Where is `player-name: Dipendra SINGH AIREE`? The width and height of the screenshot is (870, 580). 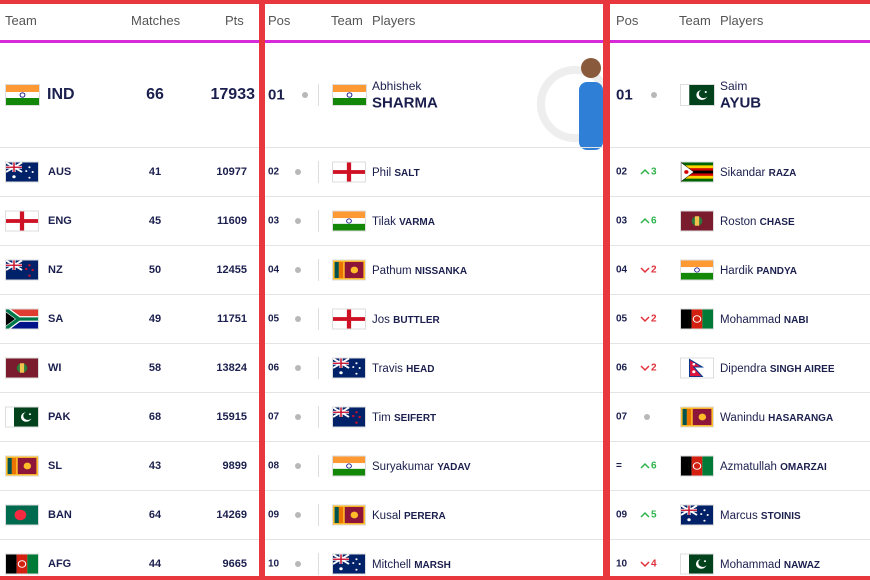
player-name: Dipendra SINGH AIREE is located at coordinates (777, 369).